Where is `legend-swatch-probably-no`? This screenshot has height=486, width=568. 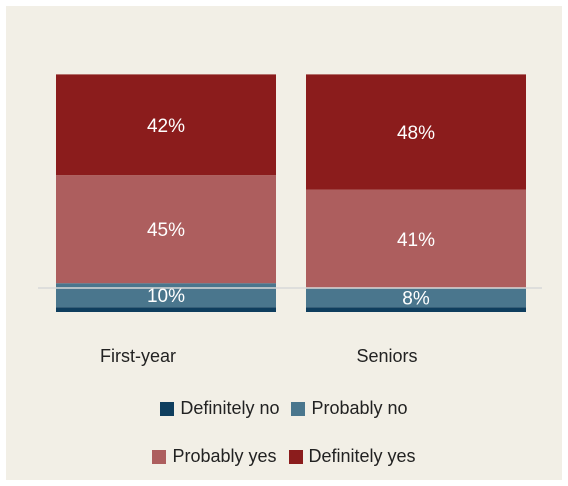 legend-swatch-probably-no is located at coordinates (298, 408).